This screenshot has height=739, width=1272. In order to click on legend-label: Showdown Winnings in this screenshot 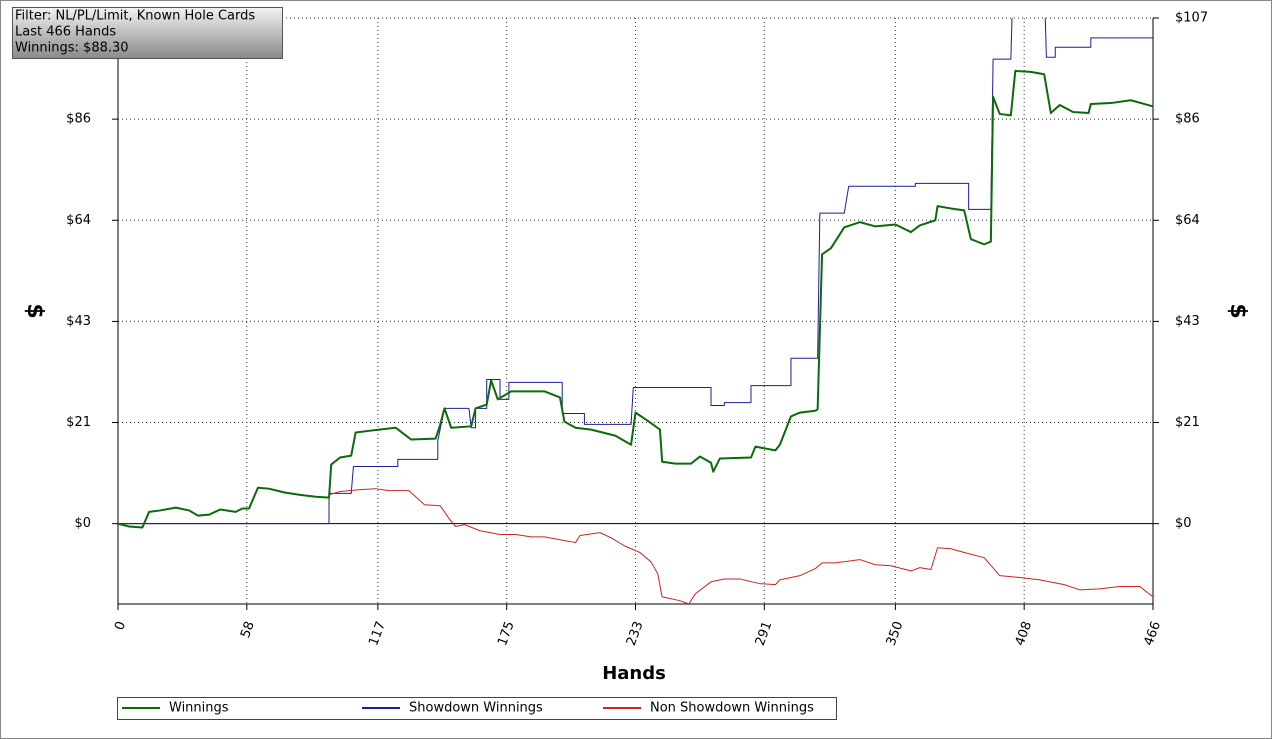, I will do `click(476, 708)`.